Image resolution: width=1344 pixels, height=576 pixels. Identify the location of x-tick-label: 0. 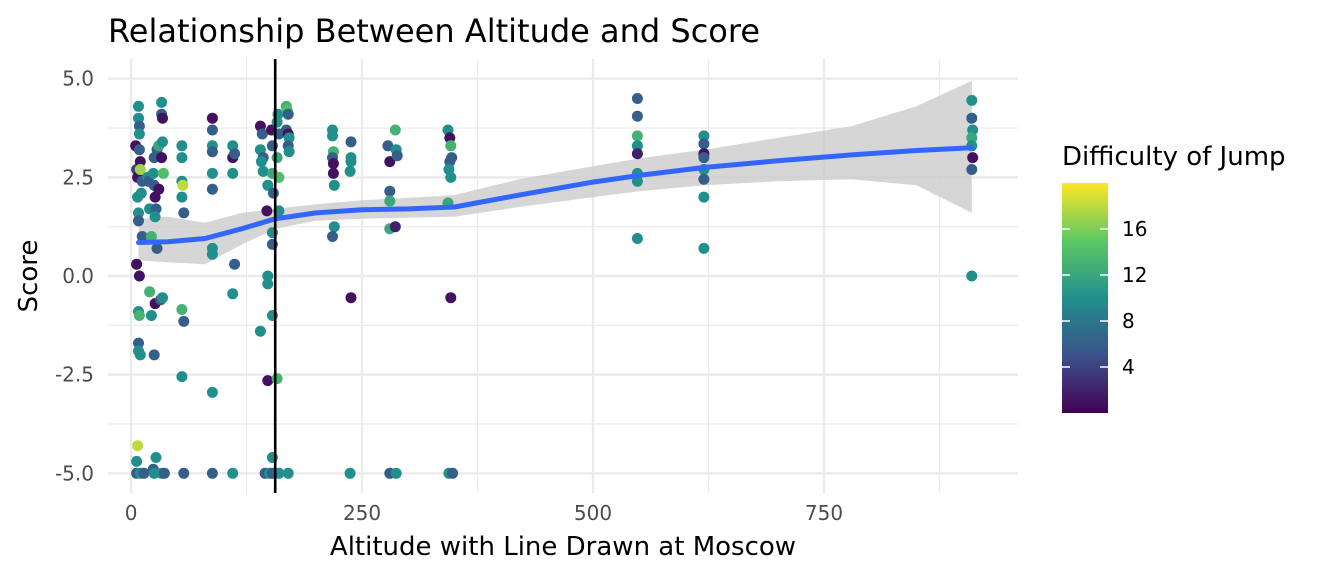
(131, 513).